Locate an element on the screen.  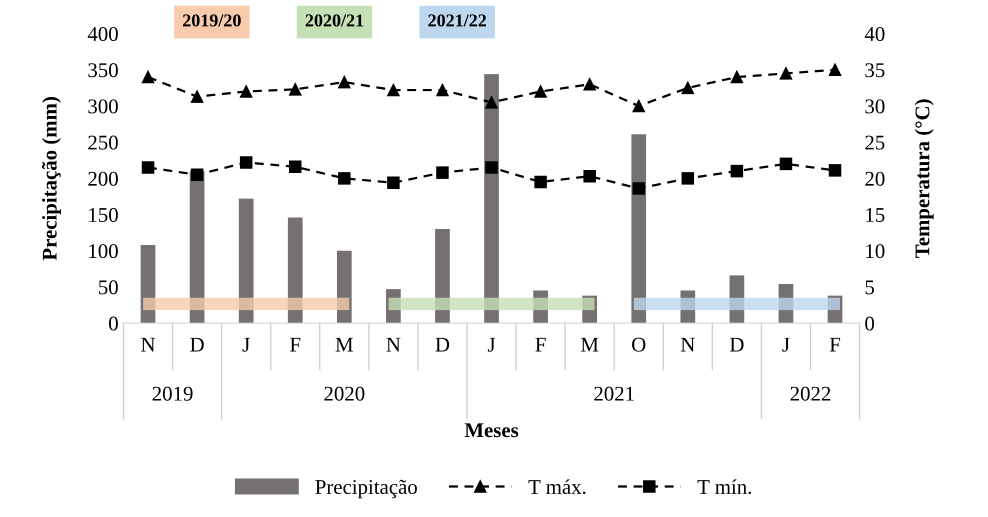
text: 2021/22 is located at coordinates (457, 20).